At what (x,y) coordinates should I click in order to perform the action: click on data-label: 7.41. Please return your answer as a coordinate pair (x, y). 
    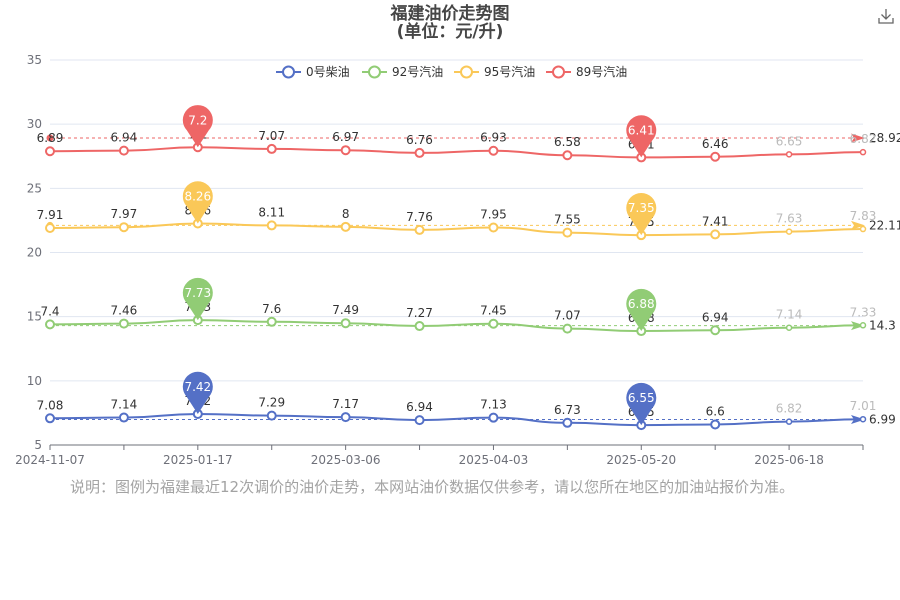
    Looking at the image, I should click on (715, 221).